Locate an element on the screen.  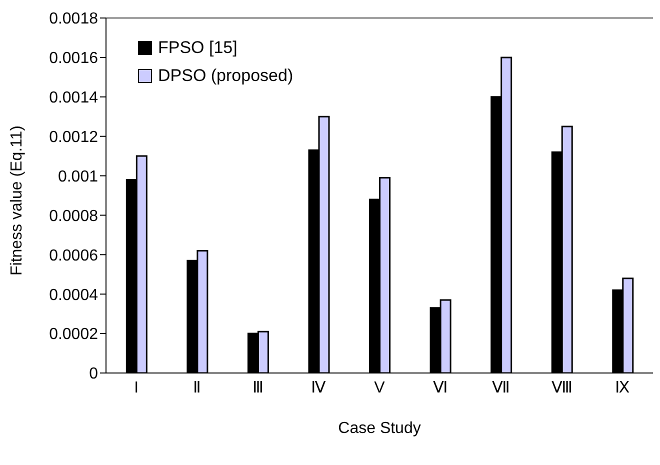
y-axis-title: Fitness value (Eq.11) is located at coordinates (17, 201).